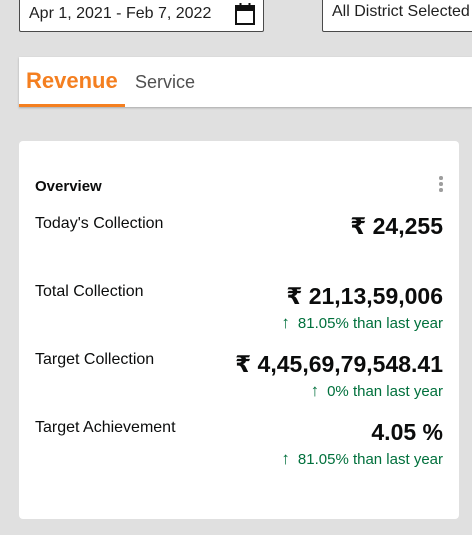 The image size is (472, 535). Describe the element at coordinates (441, 185) in the screenshot. I see `more-vertical-icon` at that location.